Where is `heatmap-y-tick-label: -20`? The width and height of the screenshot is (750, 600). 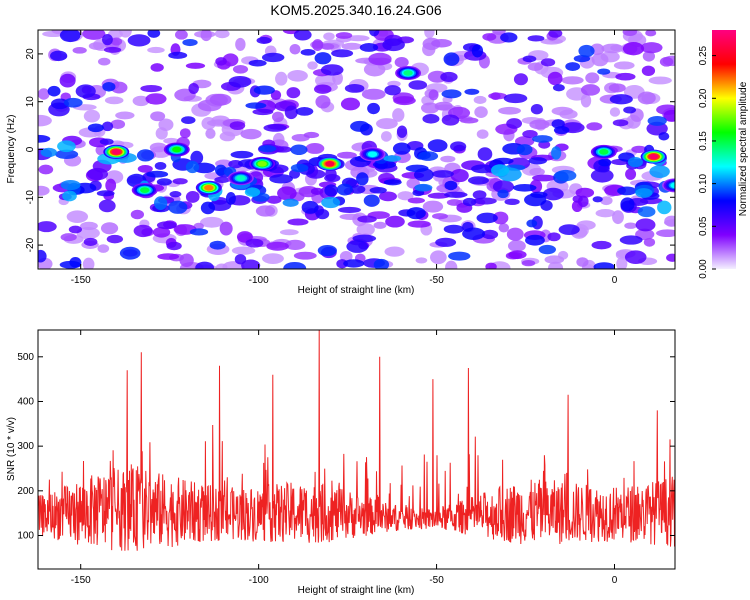
heatmap-y-tick-label: -20 is located at coordinates (30, 244).